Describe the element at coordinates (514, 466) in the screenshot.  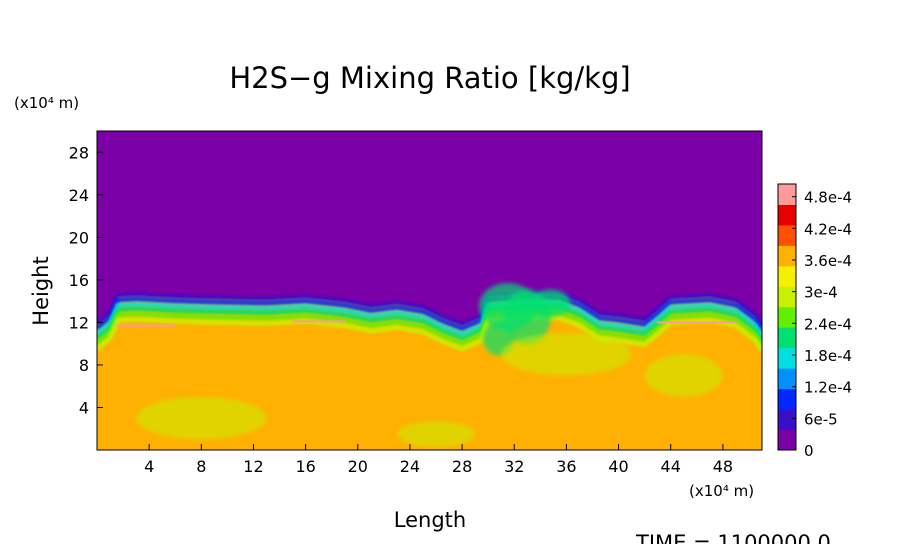
I see `x-tick-label: 32` at that location.